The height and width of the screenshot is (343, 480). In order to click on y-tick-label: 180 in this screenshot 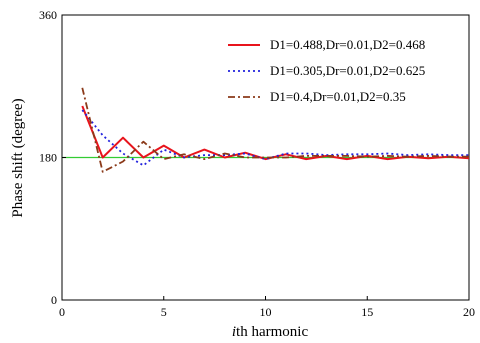, I will do `click(48, 158)`.